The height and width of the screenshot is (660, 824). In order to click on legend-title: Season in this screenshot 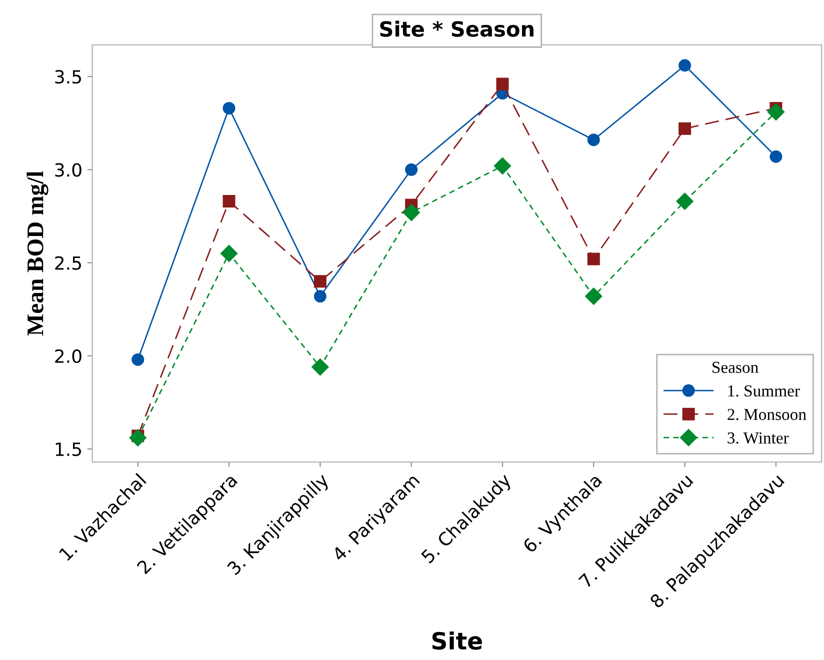, I will do `click(735, 367)`.